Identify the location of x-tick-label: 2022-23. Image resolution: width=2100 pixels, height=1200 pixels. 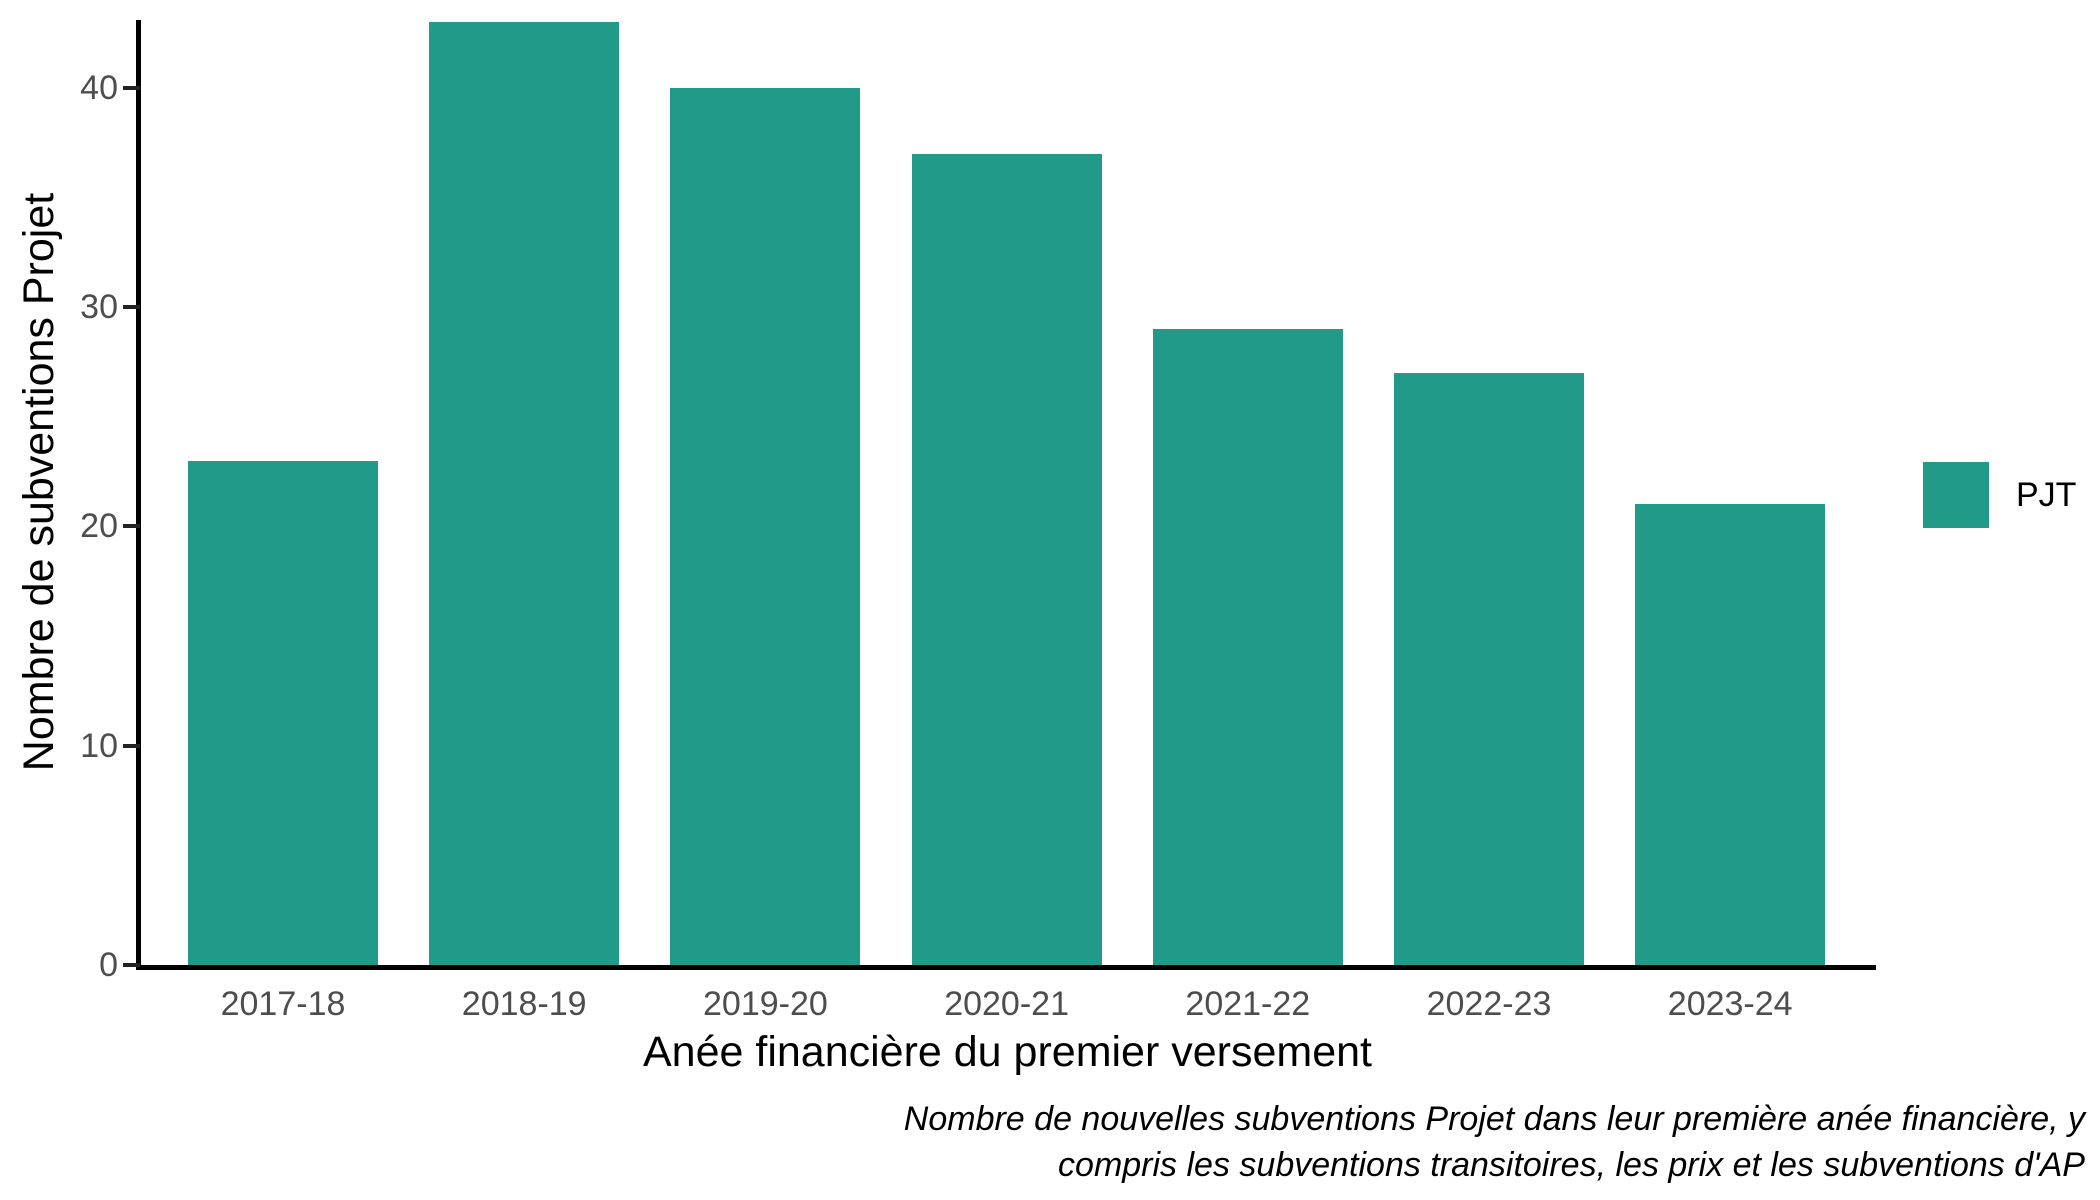
(1489, 1004).